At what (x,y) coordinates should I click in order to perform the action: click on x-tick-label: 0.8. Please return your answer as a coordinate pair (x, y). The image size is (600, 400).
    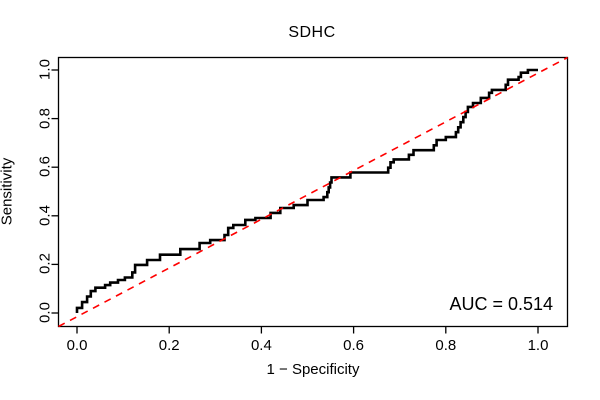
    Looking at the image, I should click on (446, 345).